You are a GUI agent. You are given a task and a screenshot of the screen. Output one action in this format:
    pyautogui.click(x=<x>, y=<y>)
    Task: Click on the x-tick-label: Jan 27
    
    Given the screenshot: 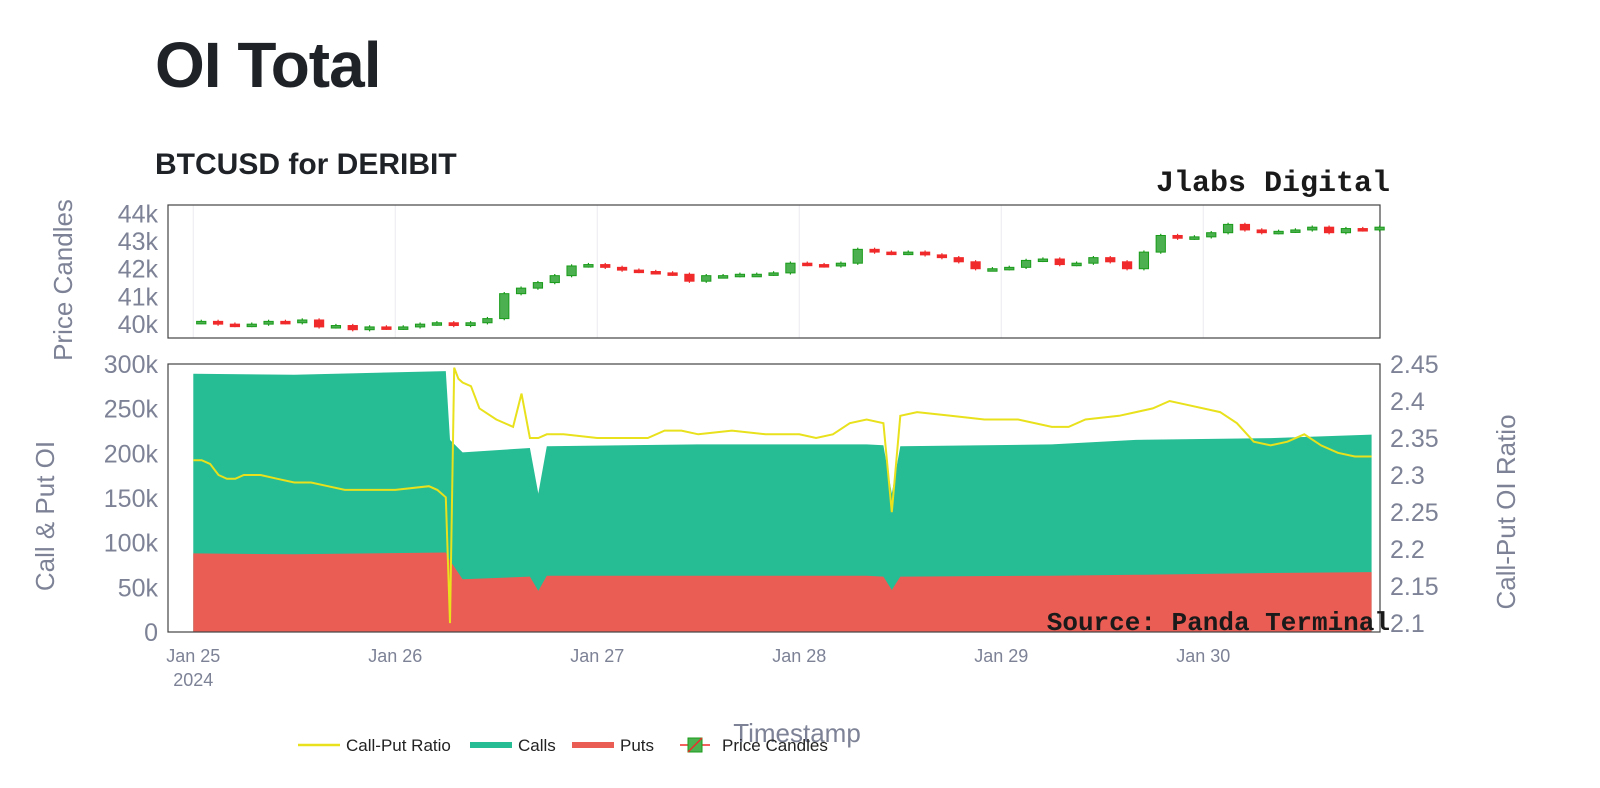 What is the action you would take?
    pyautogui.click(x=597, y=656)
    